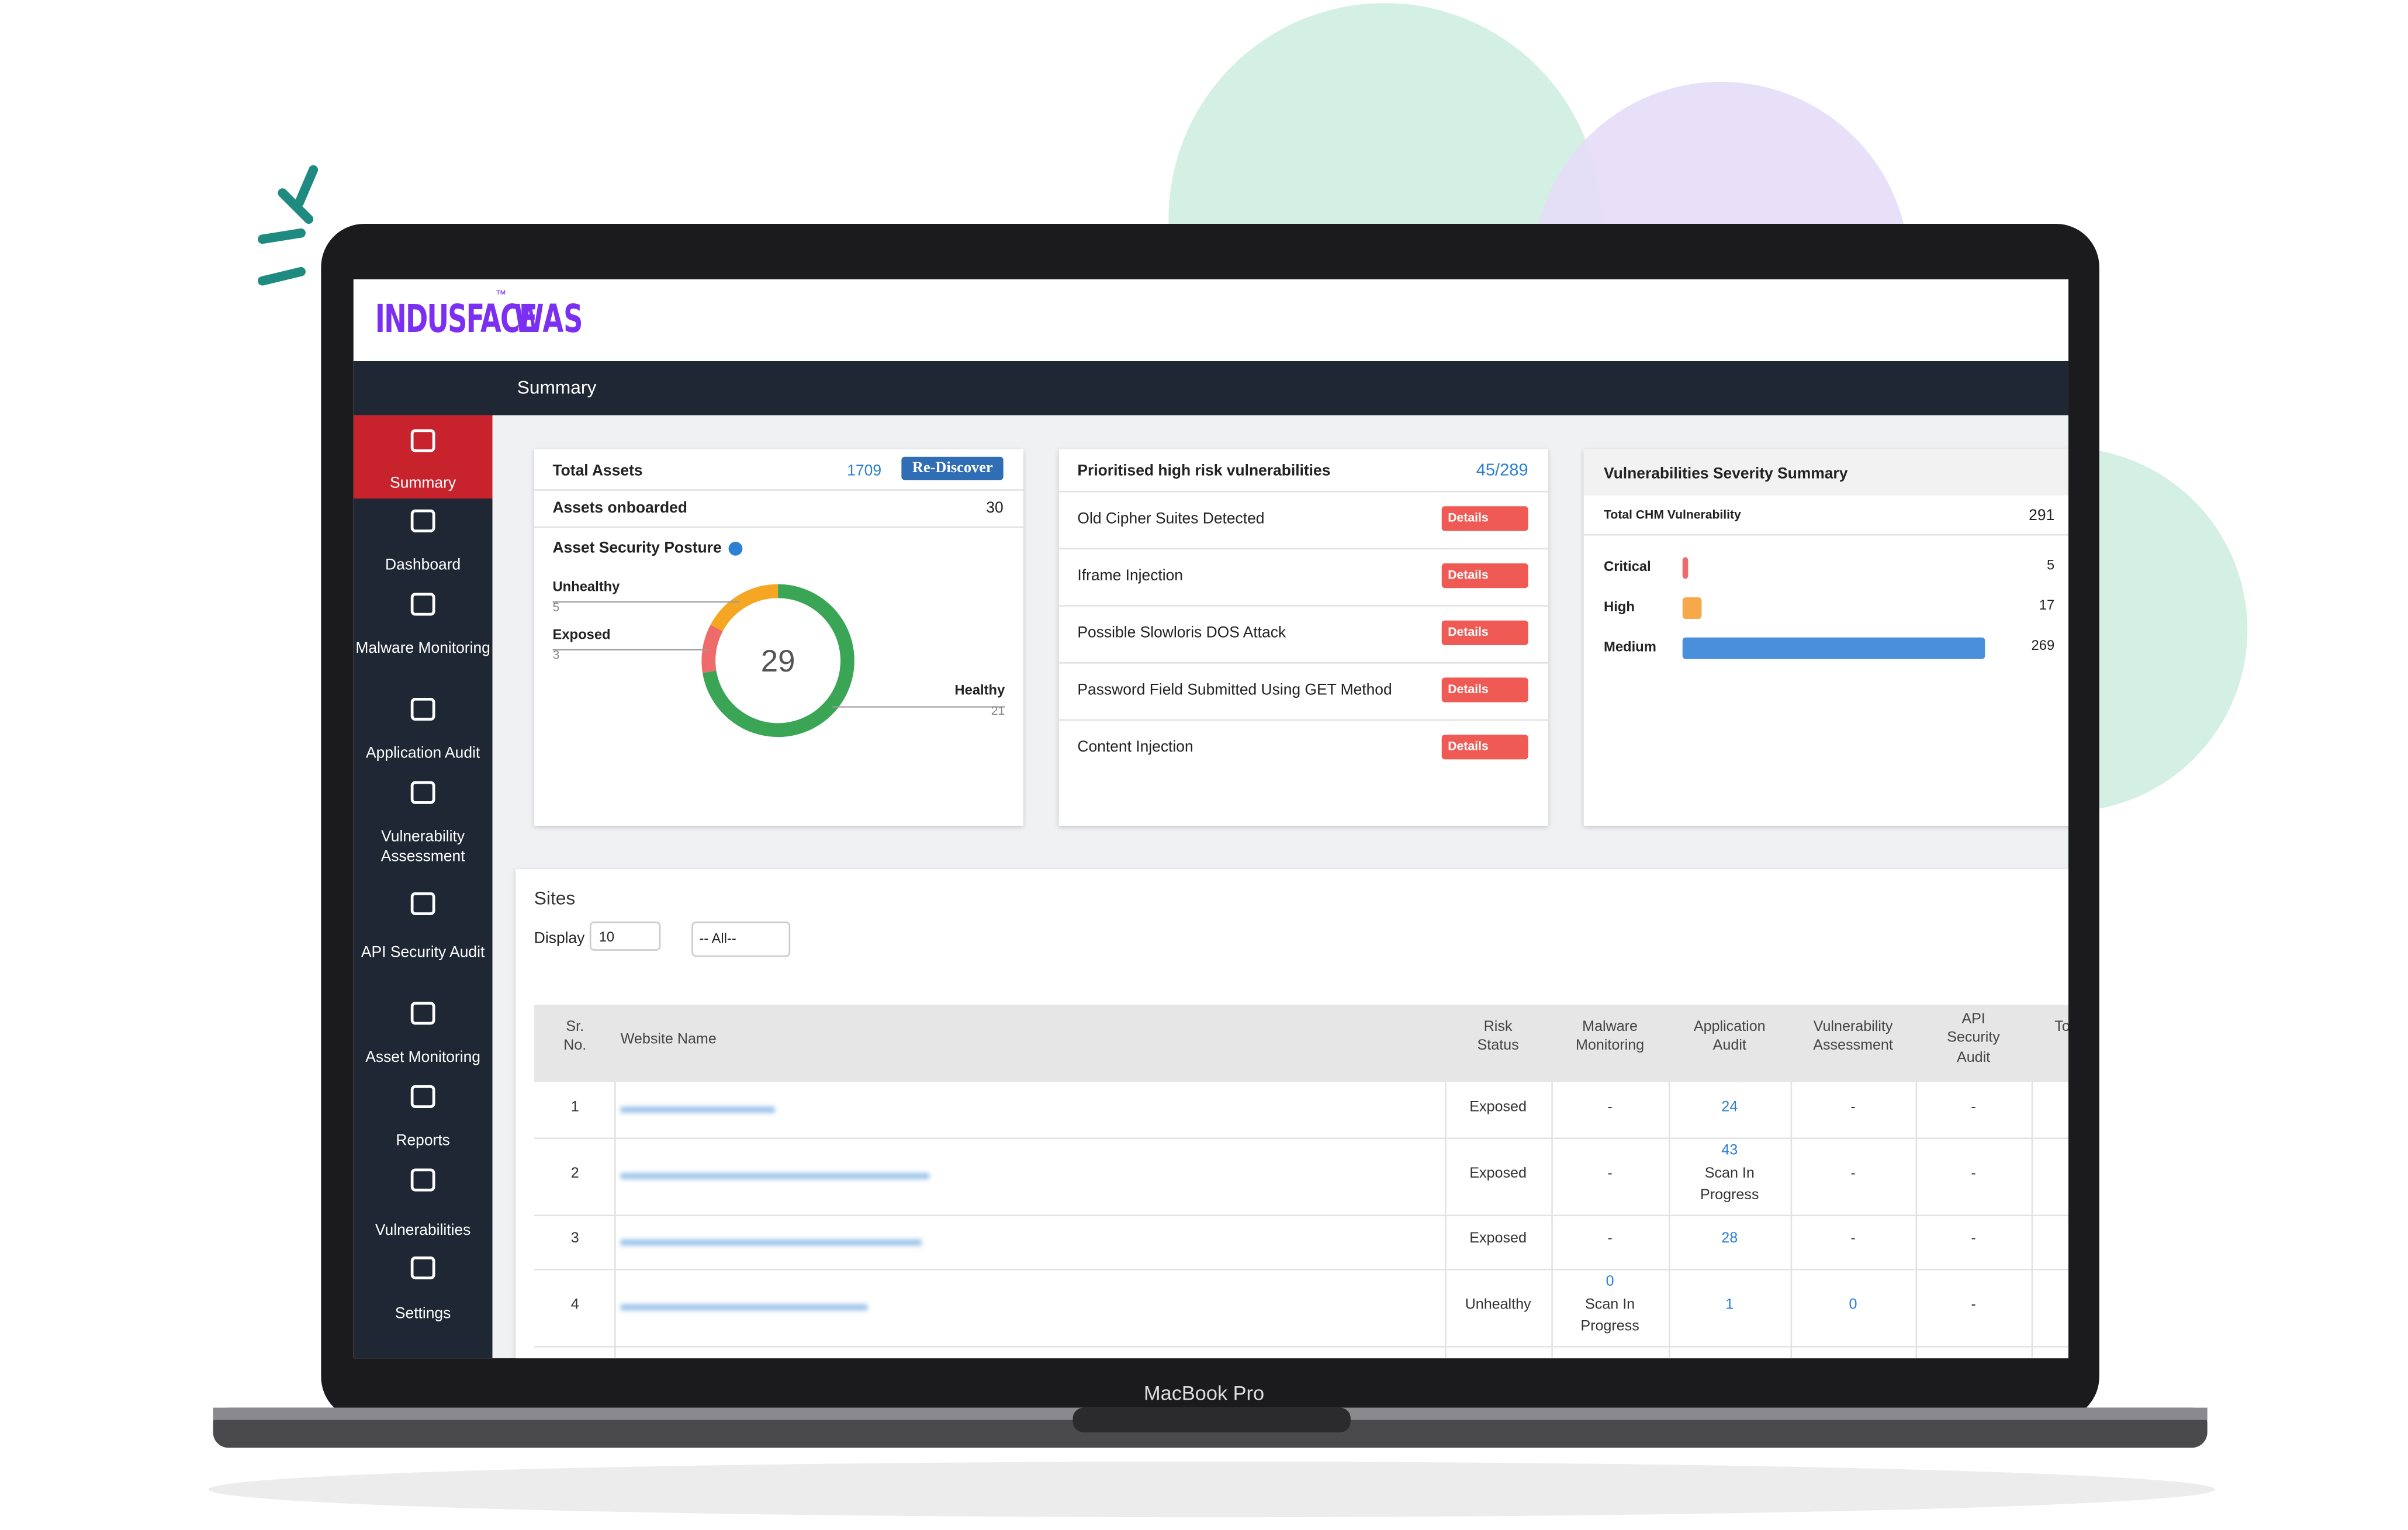  I want to click on page-size-select: 10, so click(625, 936).